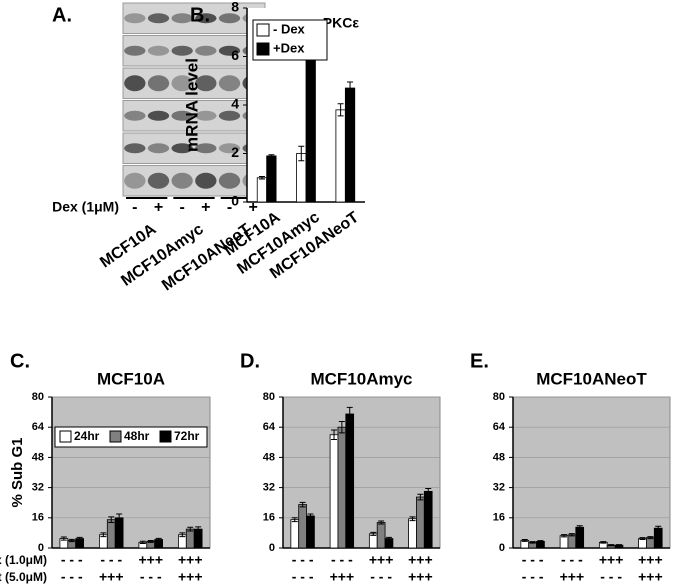 The image size is (693, 586). Describe the element at coordinates (62, 15) in the screenshot. I see `panel-label: A.` at that location.